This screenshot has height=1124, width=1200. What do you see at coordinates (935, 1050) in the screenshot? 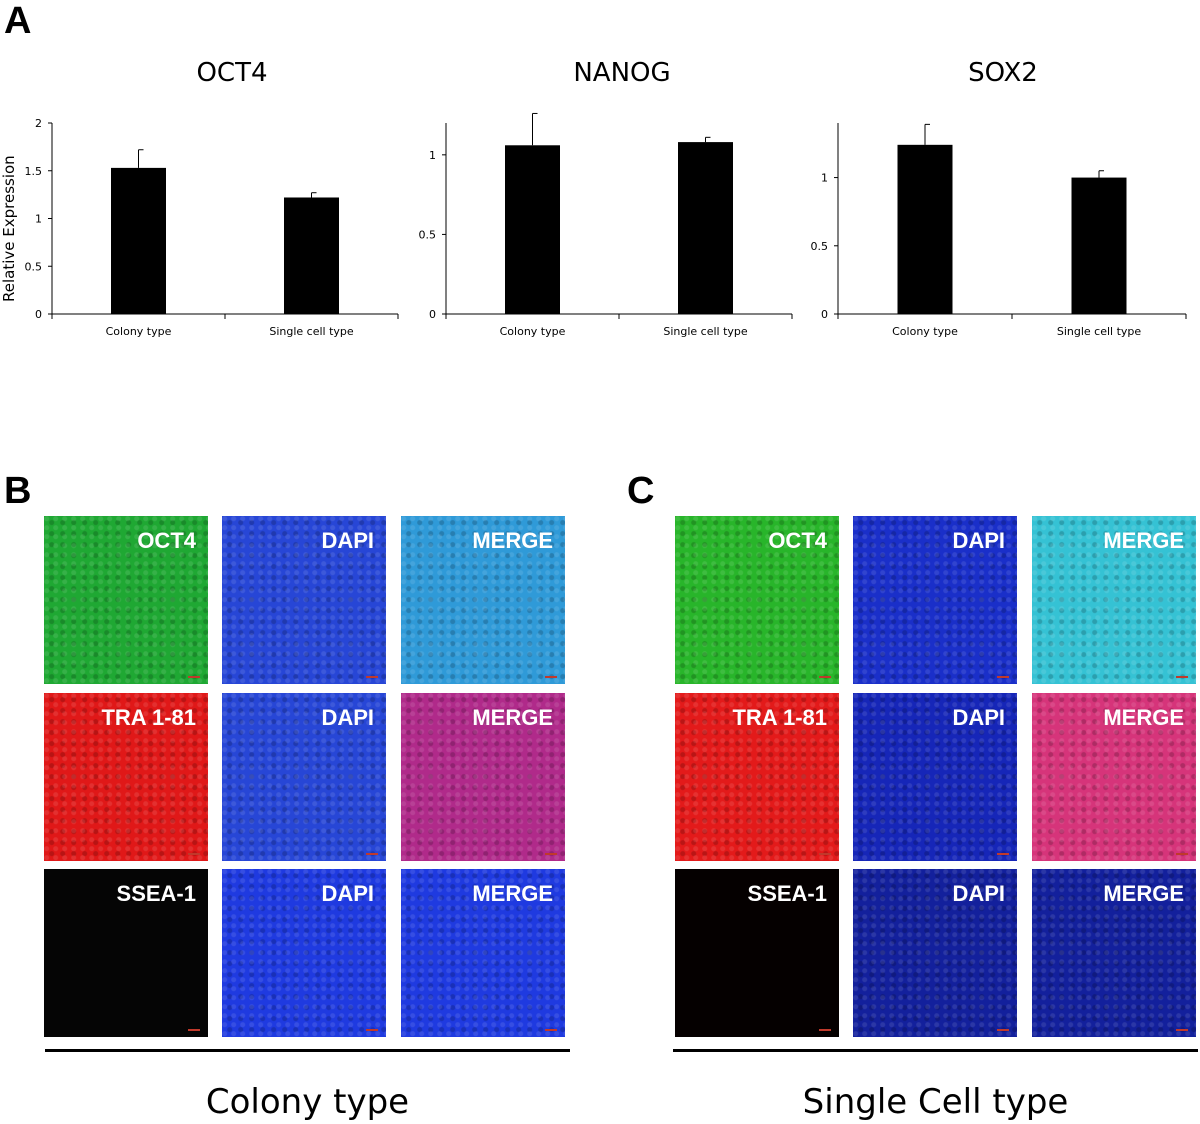
I see `group-underline-single` at bounding box center [935, 1050].